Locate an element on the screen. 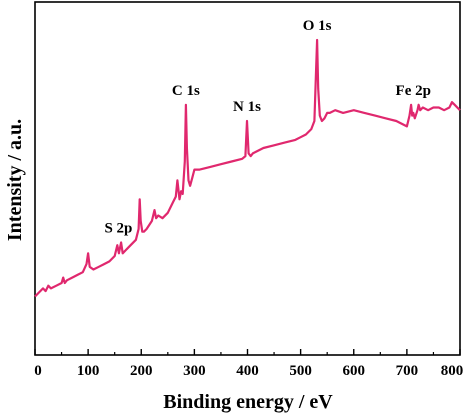  peak-label: C 1s is located at coordinates (186, 91).